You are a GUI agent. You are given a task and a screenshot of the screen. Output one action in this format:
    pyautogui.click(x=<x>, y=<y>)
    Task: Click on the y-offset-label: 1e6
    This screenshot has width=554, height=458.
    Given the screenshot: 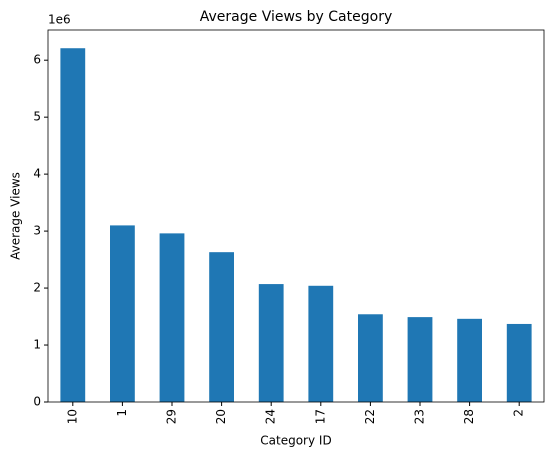 What is the action you would take?
    pyautogui.click(x=59, y=20)
    